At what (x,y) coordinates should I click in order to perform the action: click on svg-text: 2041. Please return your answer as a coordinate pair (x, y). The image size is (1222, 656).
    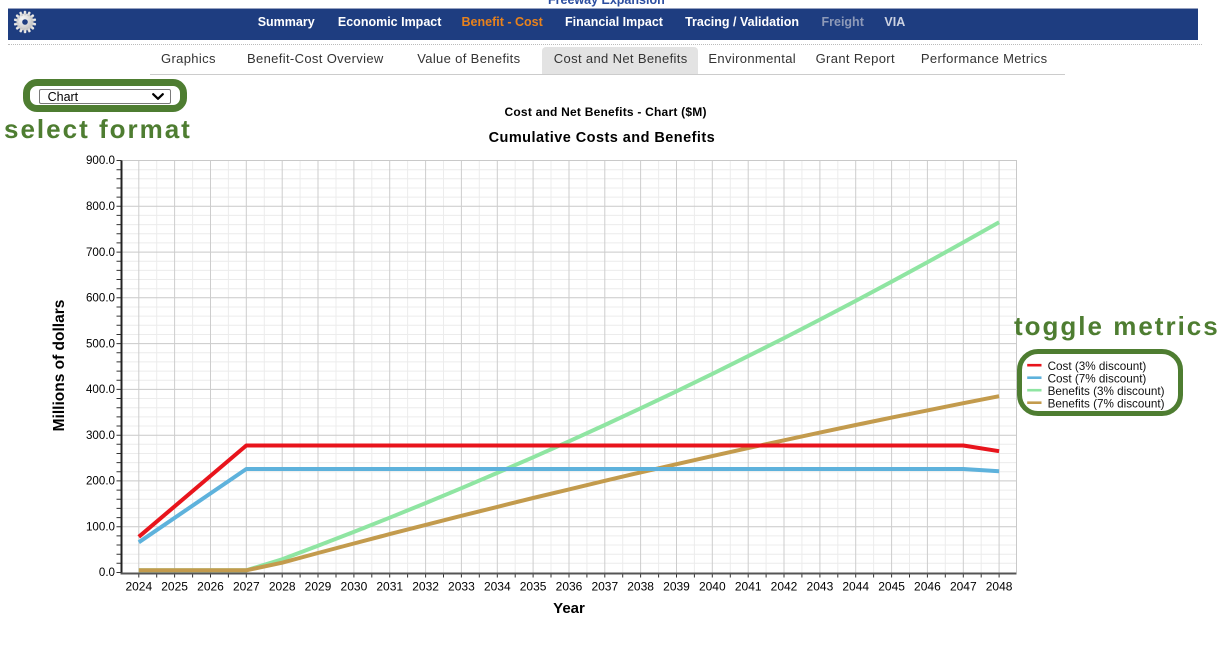
    Looking at the image, I should click on (748, 587).